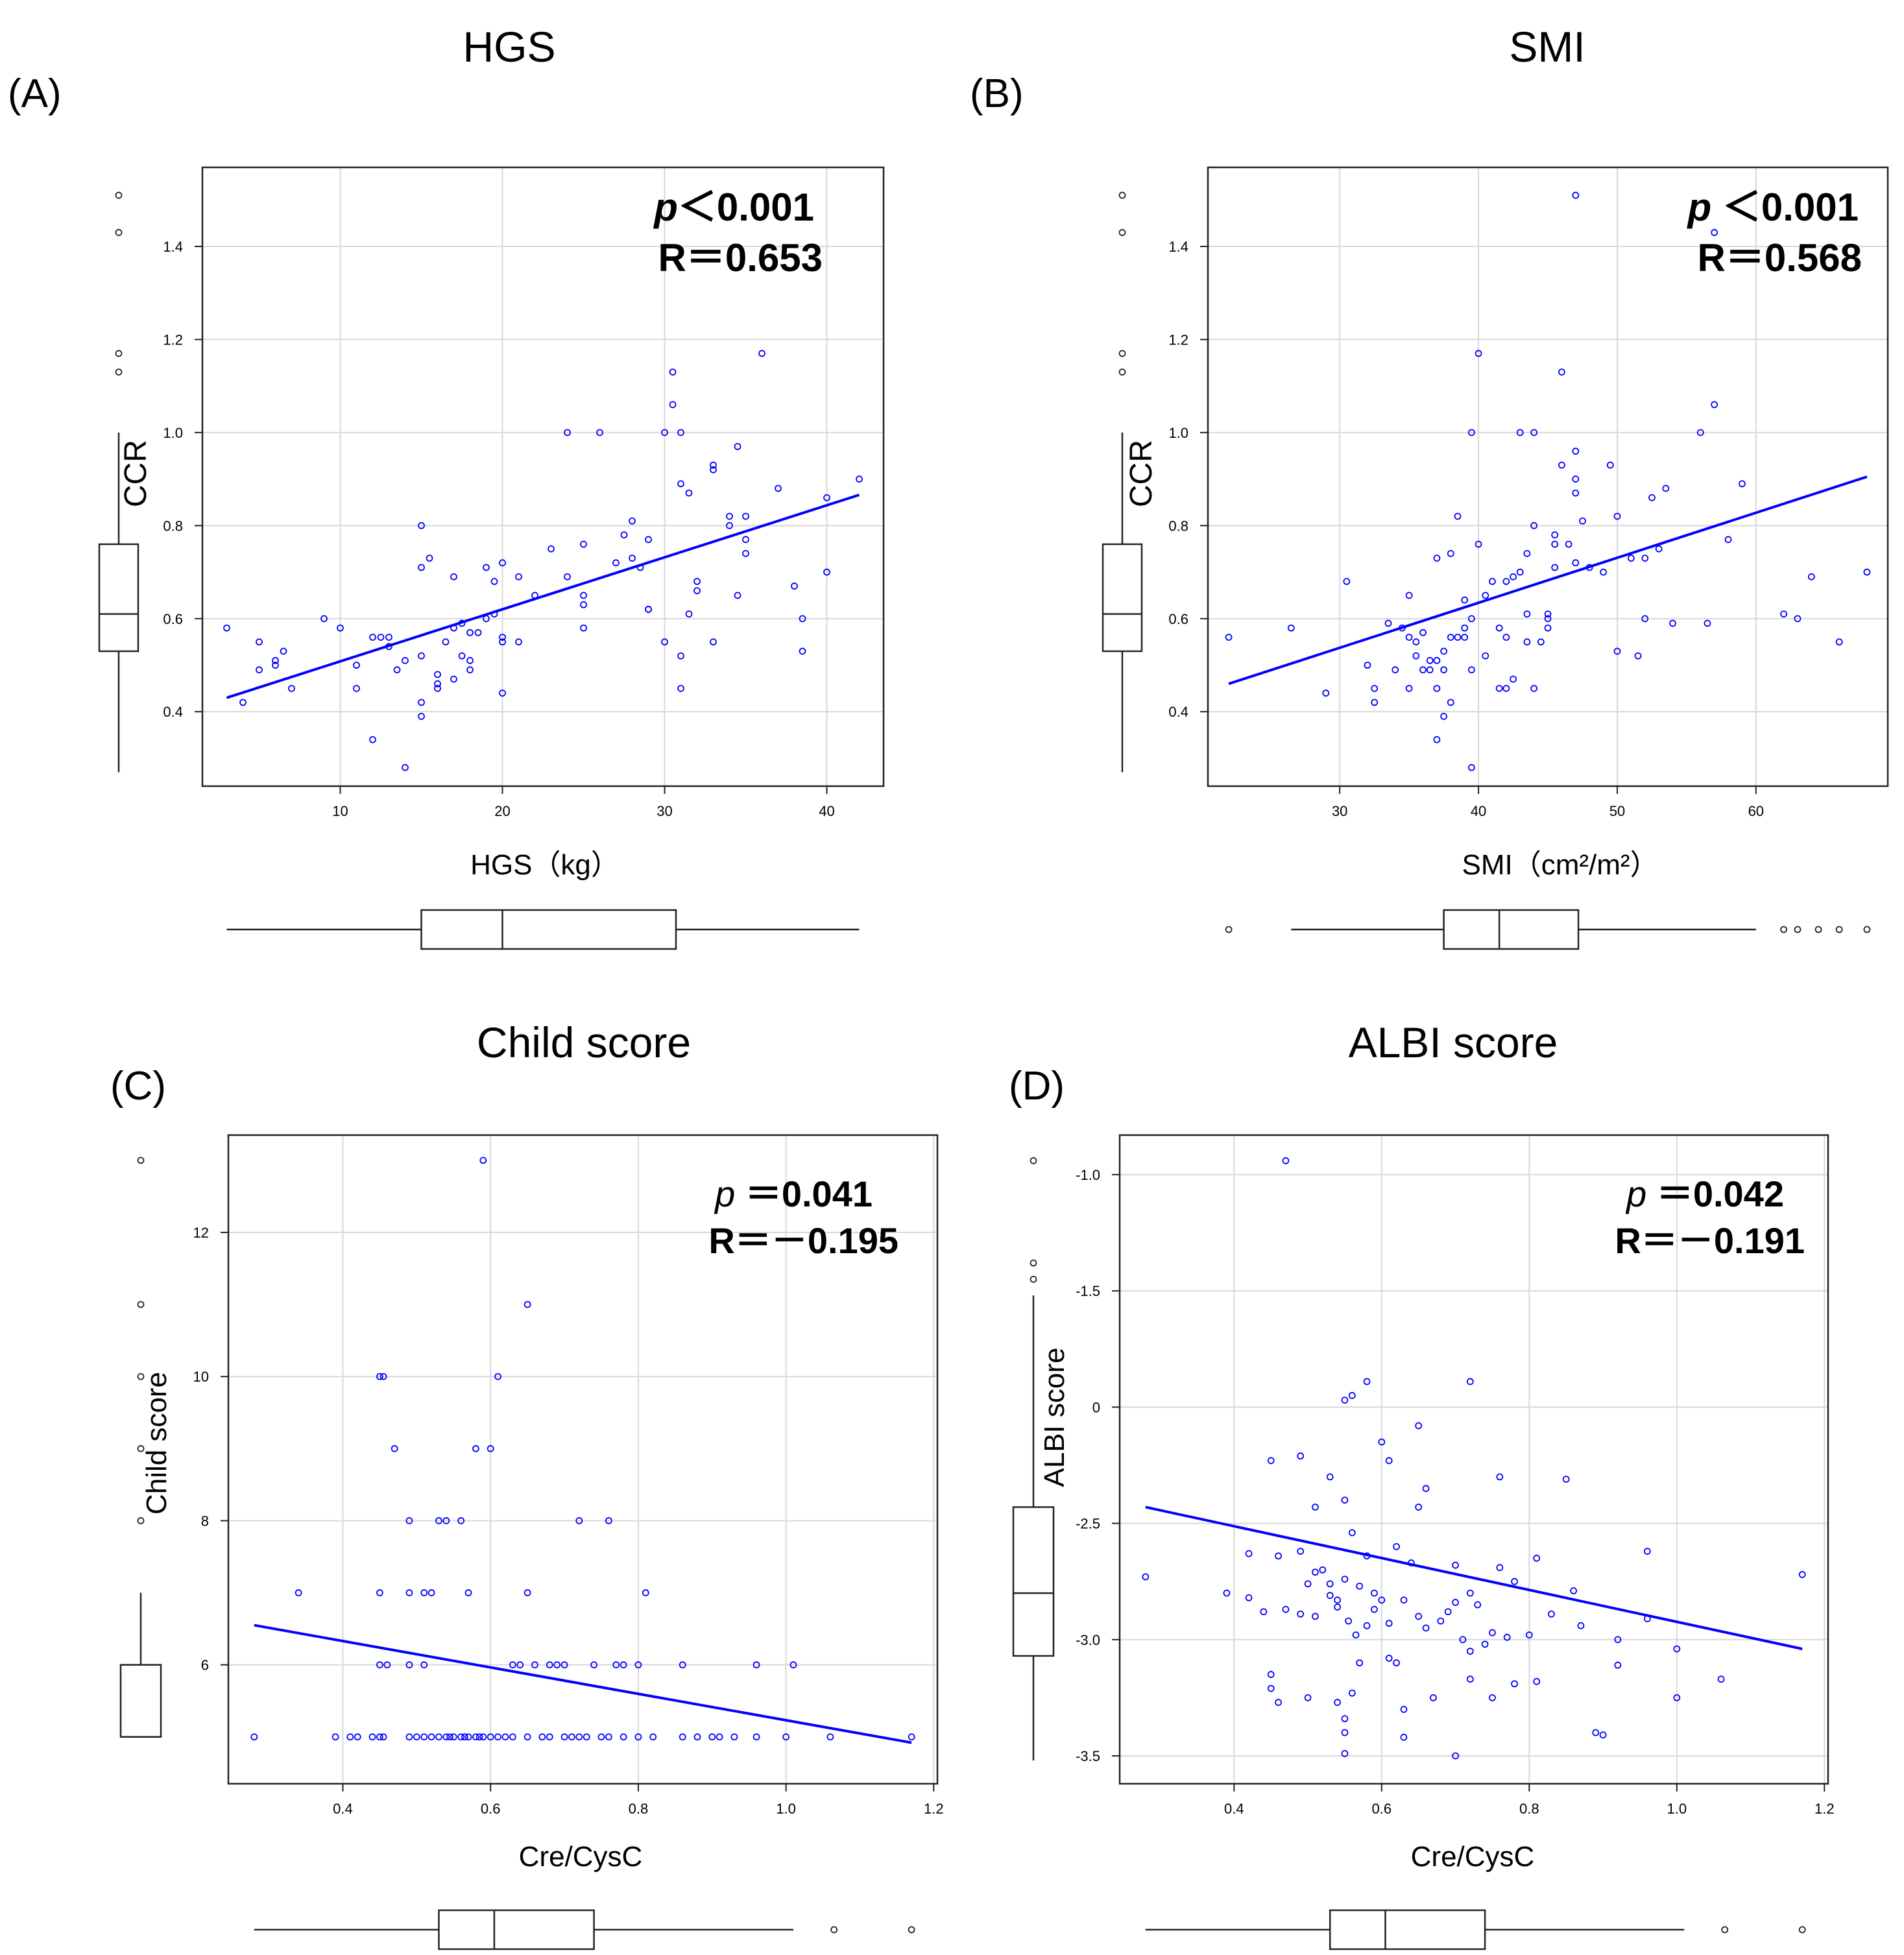 The height and width of the screenshot is (1955, 1904). Describe the element at coordinates (1339, 811) in the screenshot. I see `panel-b-x-tick-label-0: 30` at that location.